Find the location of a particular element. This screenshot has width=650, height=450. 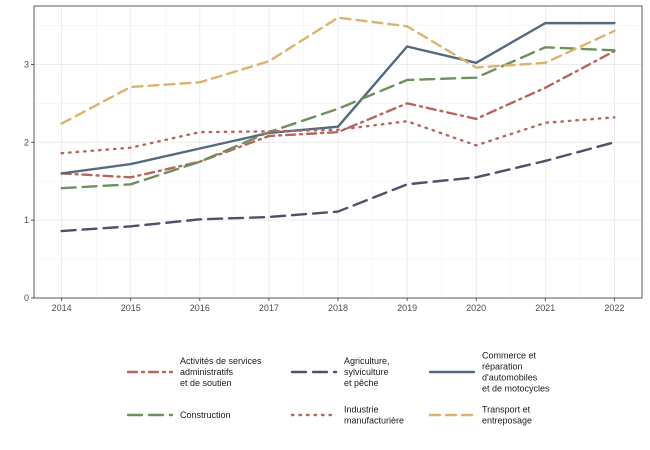

x-tick-label: 2017 is located at coordinates (269, 308).